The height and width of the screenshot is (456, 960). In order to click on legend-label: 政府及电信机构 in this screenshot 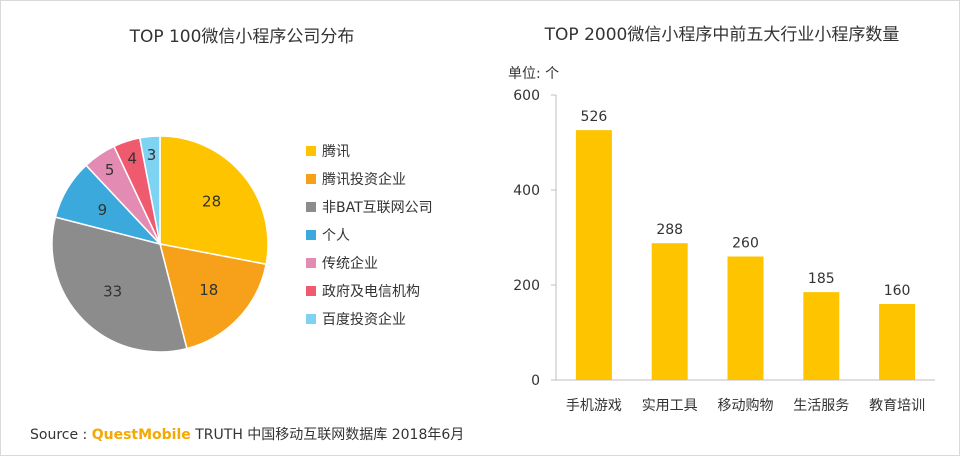, I will do `click(371, 292)`.